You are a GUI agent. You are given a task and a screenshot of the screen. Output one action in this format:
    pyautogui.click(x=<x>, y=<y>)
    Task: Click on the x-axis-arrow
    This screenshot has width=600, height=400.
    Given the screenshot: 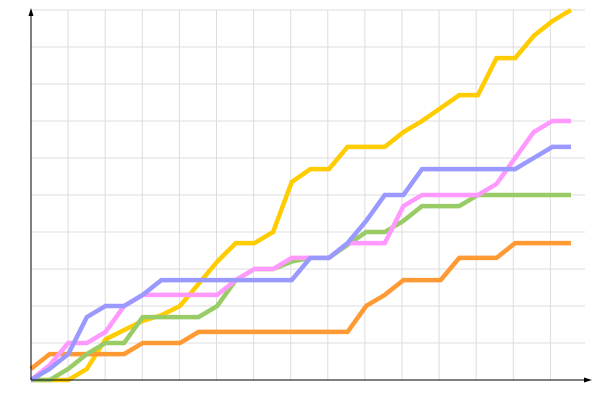 What is the action you would take?
    pyautogui.click(x=588, y=380)
    